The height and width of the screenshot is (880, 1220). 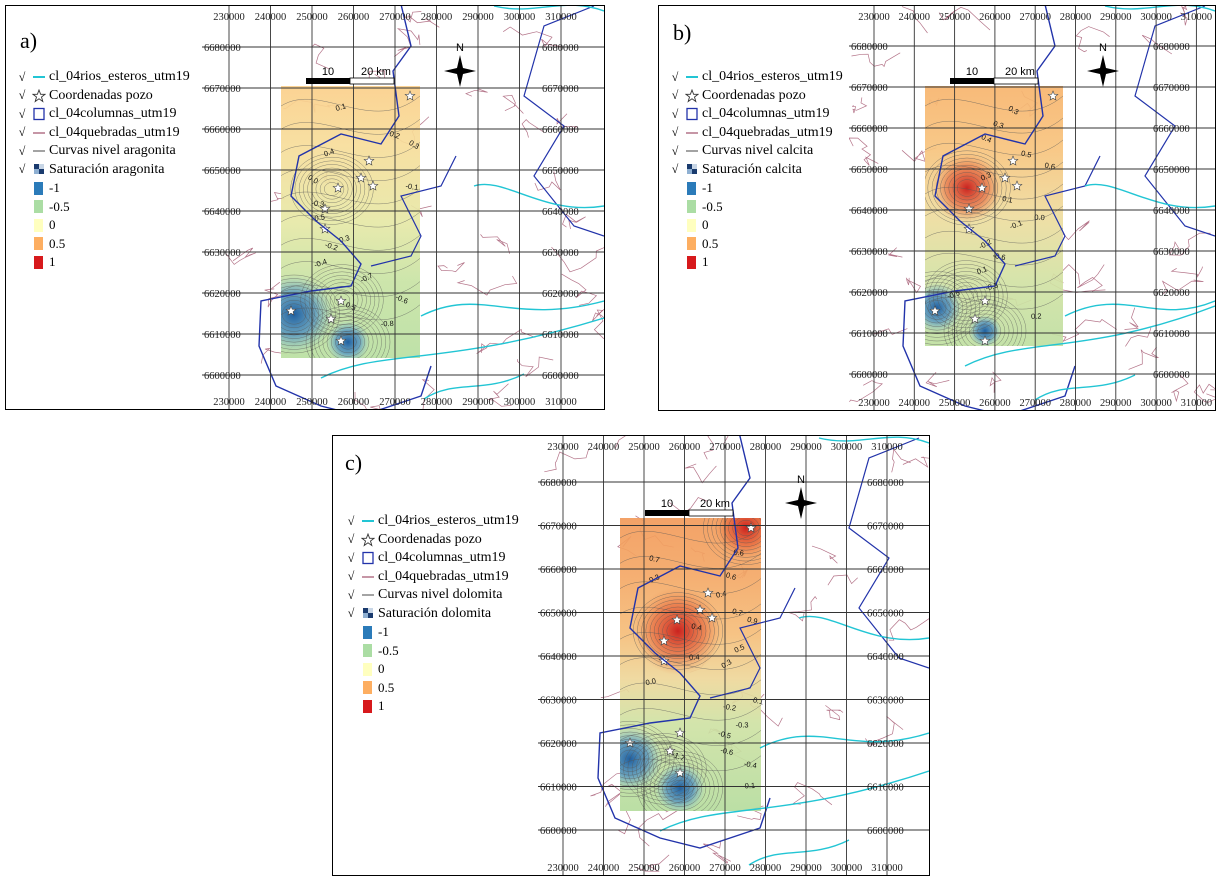 I want to click on contour-label: 0.0, so click(x=1039, y=217).